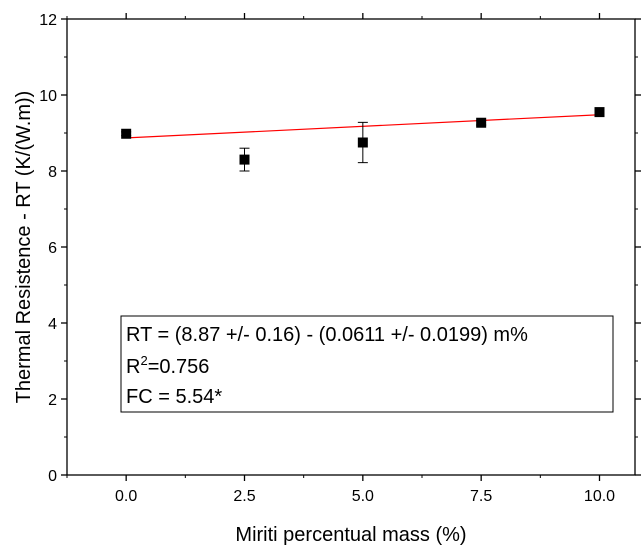  What do you see at coordinates (52, 248) in the screenshot?
I see `y-tick-label: 6` at bounding box center [52, 248].